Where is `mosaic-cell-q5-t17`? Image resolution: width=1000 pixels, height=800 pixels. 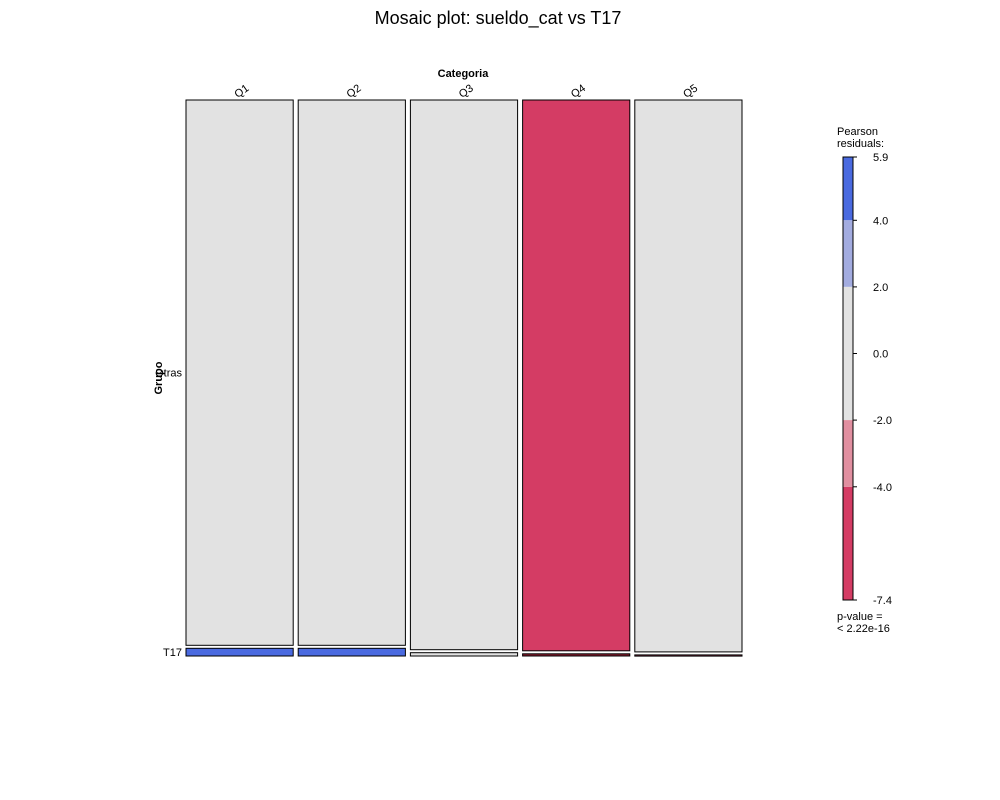
mosaic-cell-q5-t17 is located at coordinates (688, 655).